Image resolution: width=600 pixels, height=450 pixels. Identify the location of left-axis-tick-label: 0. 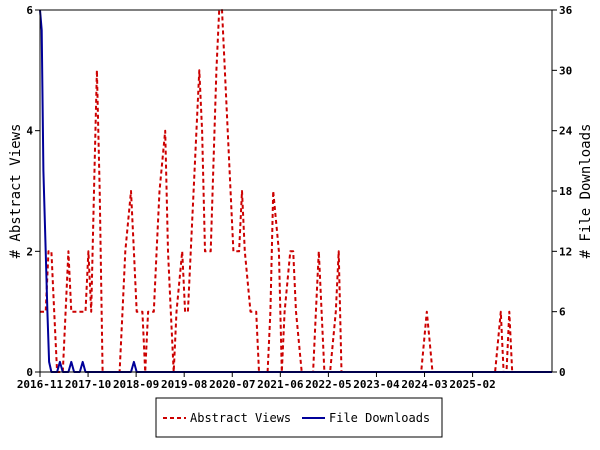
(29, 372).